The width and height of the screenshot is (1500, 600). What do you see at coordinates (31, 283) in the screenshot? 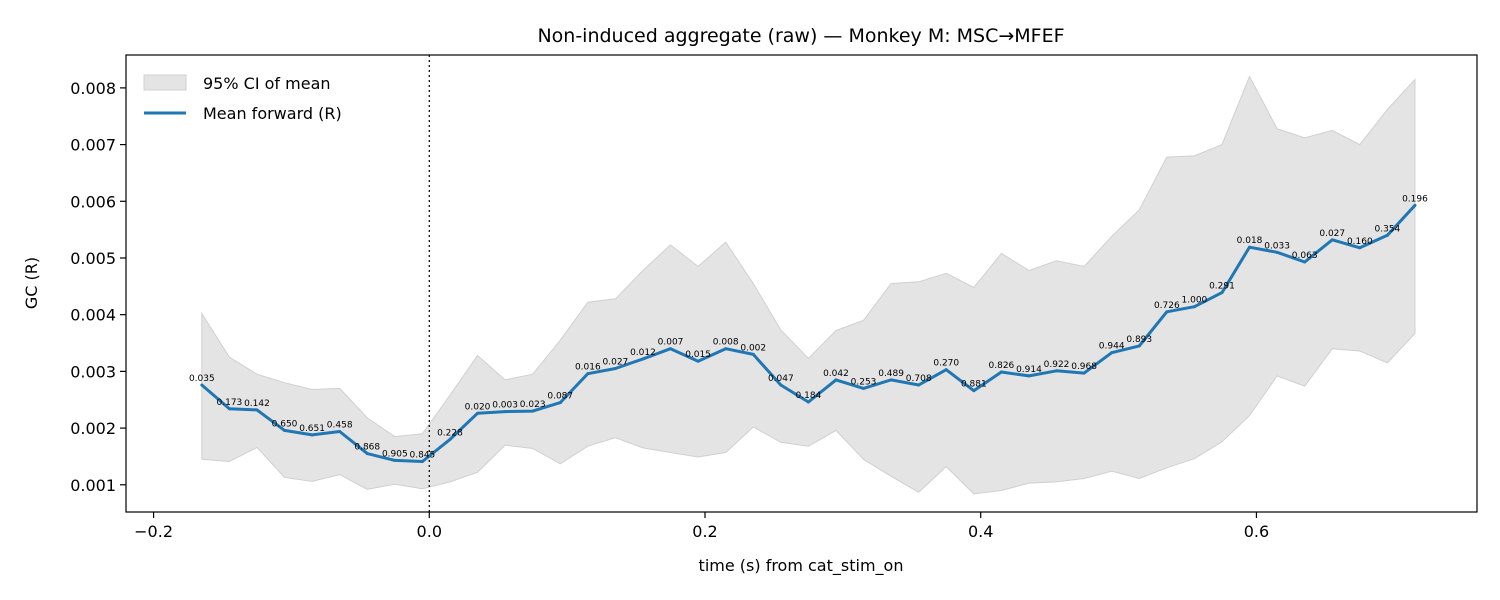
I see `y-axis-label: GC (R)` at bounding box center [31, 283].